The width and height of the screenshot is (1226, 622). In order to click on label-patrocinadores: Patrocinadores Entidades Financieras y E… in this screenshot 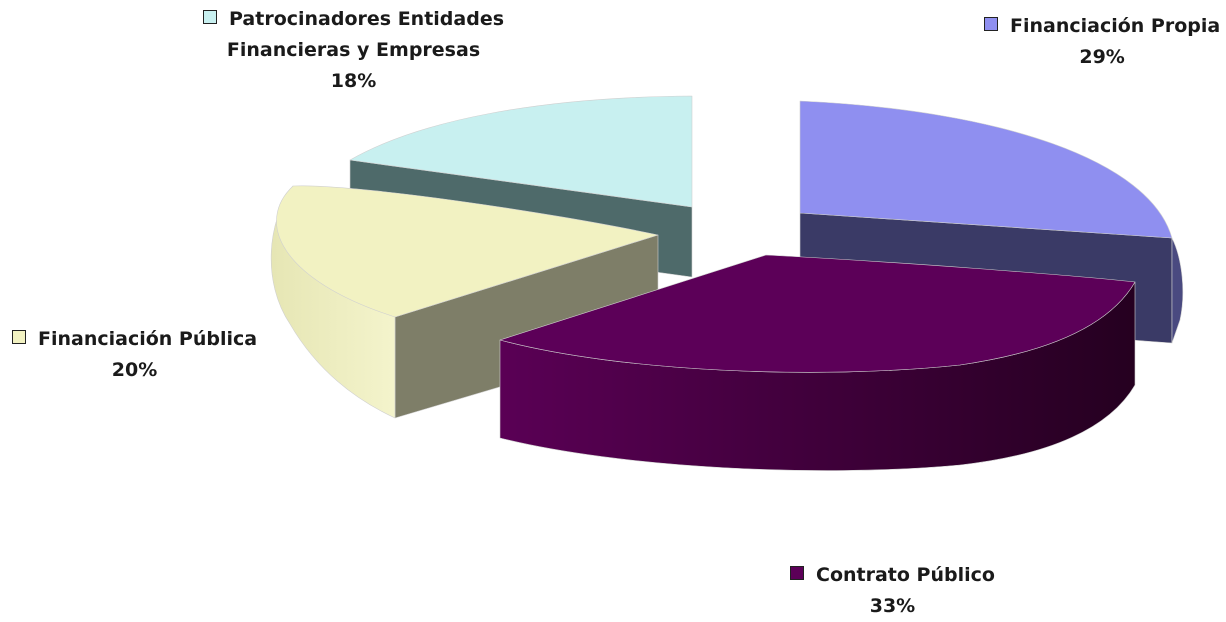, I will do `click(353, 50)`.